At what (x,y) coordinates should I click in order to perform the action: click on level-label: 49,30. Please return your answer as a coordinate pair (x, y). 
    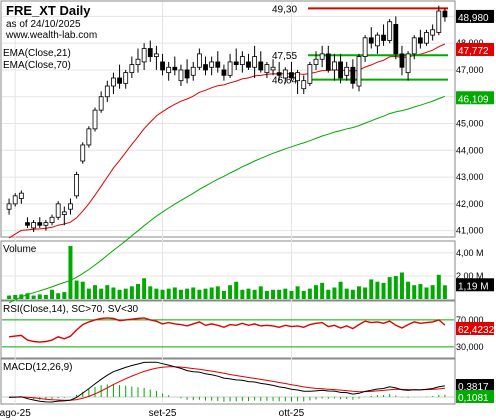
    Looking at the image, I should click on (284, 9).